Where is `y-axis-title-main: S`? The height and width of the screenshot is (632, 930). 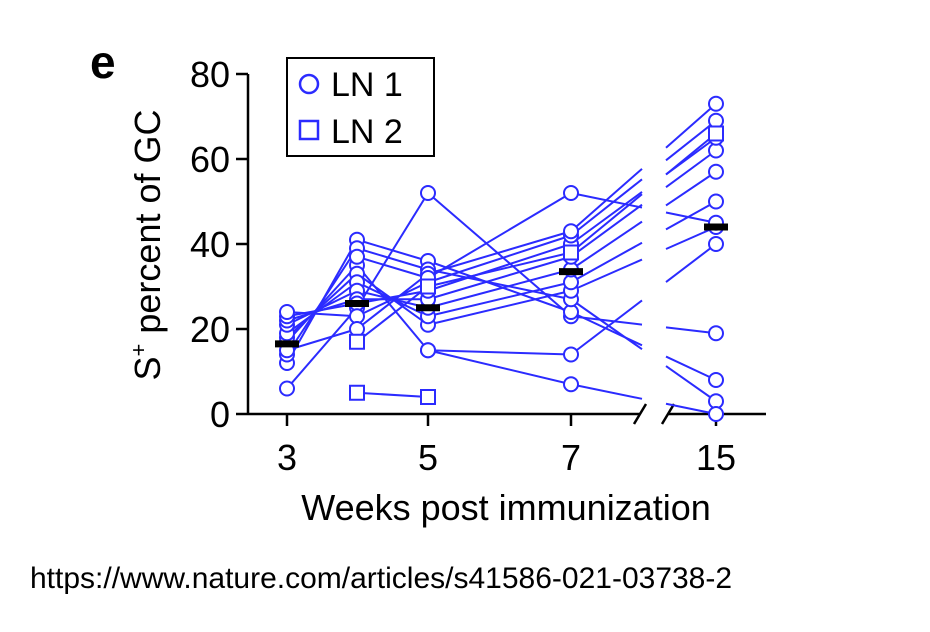
y-axis-title-main: S is located at coordinates (147, 368).